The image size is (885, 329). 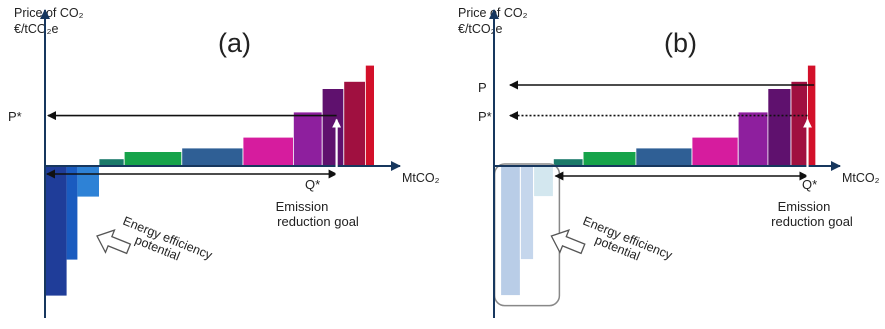 I want to click on panel-a-price-label-p-star: P*, so click(x=15, y=116).